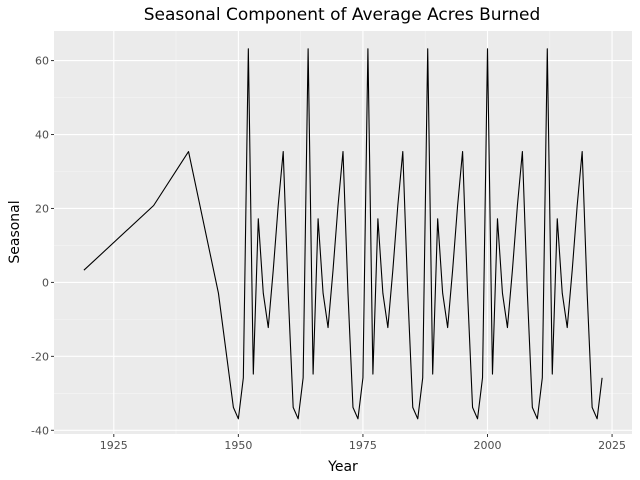 This screenshot has height=480, width=640. What do you see at coordinates (42, 246) in the screenshot?
I see `y-axis-ticks: -40 -20 0 20 40 60` at bounding box center [42, 246].